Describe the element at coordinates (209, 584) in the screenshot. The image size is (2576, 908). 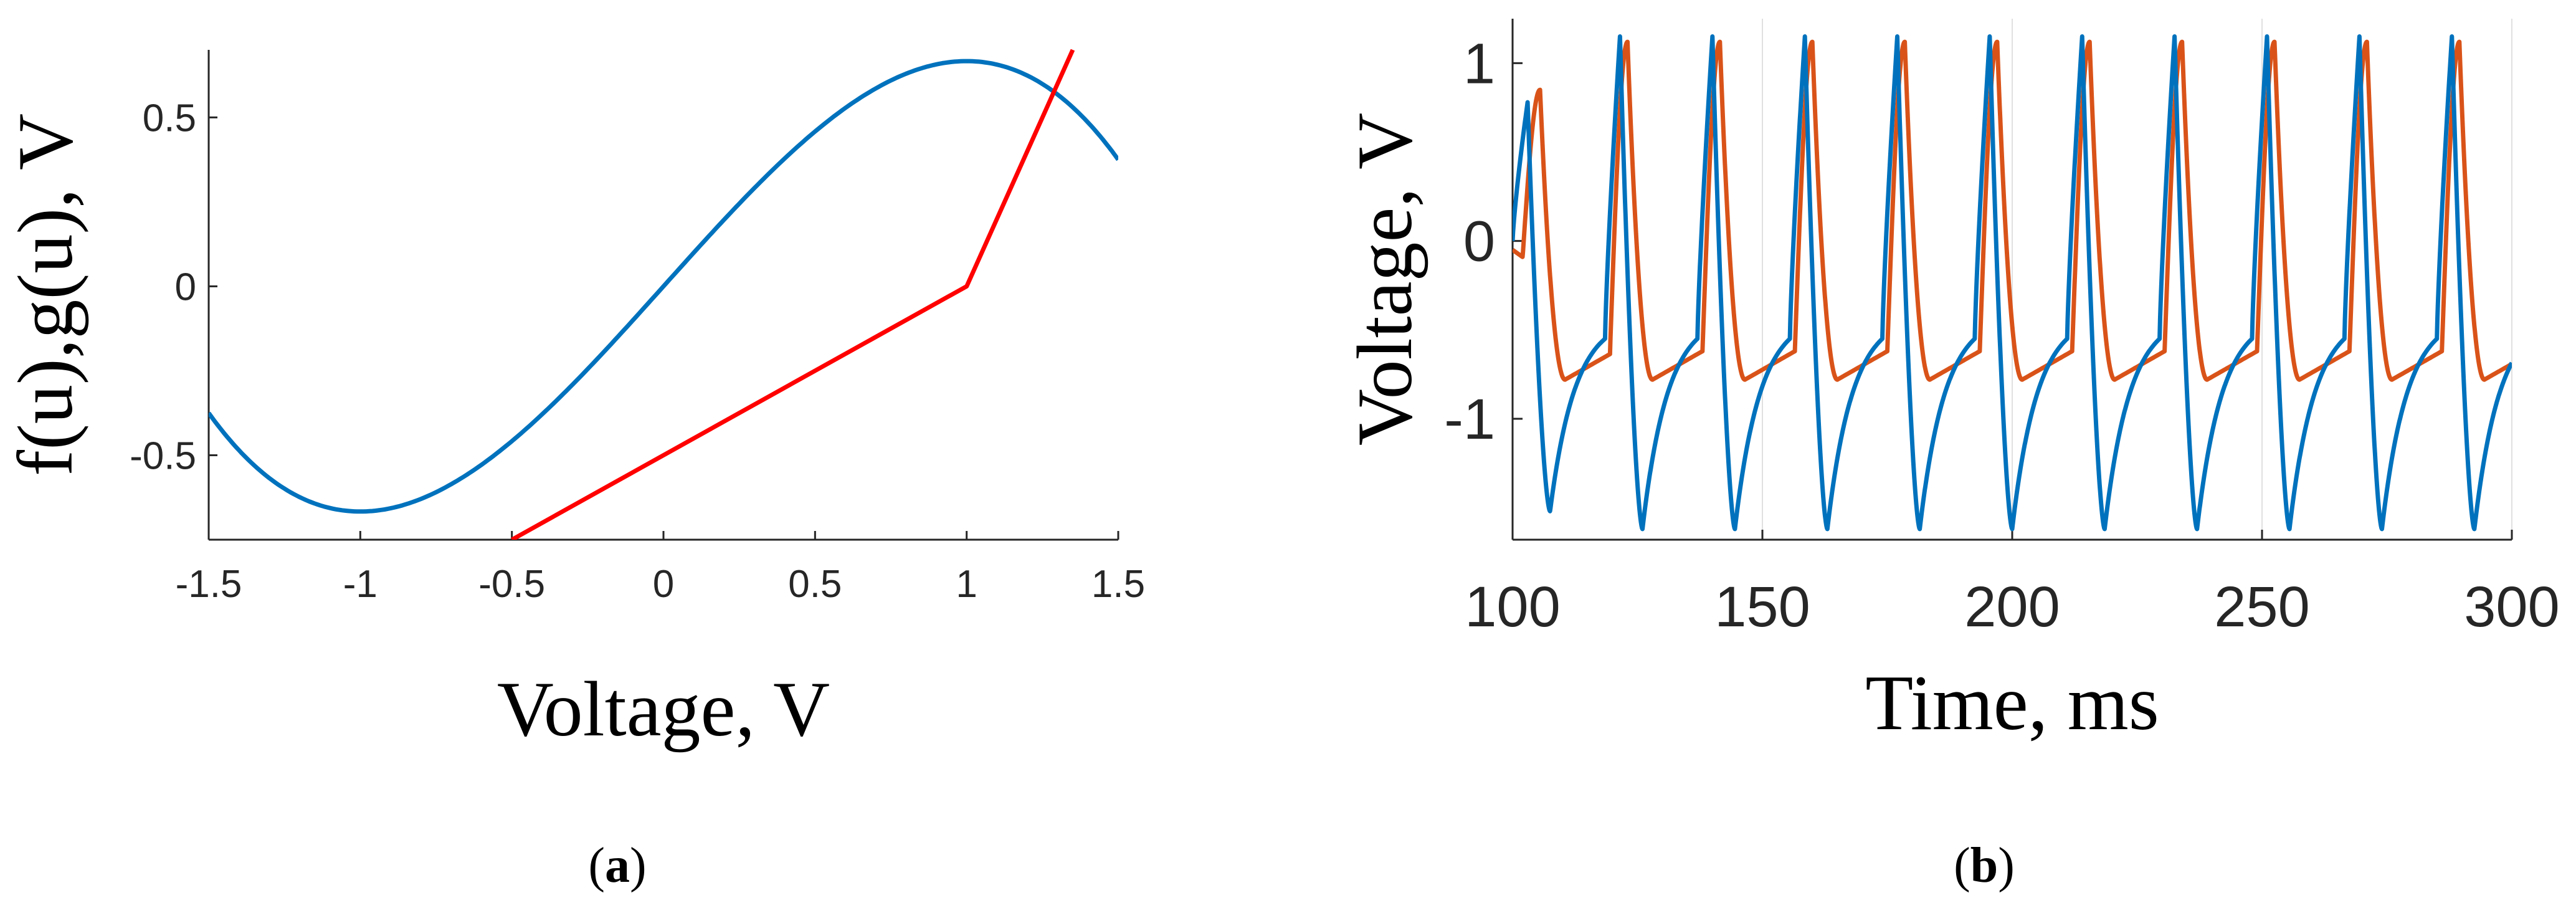
I see `x-tick-label: -1.5` at that location.